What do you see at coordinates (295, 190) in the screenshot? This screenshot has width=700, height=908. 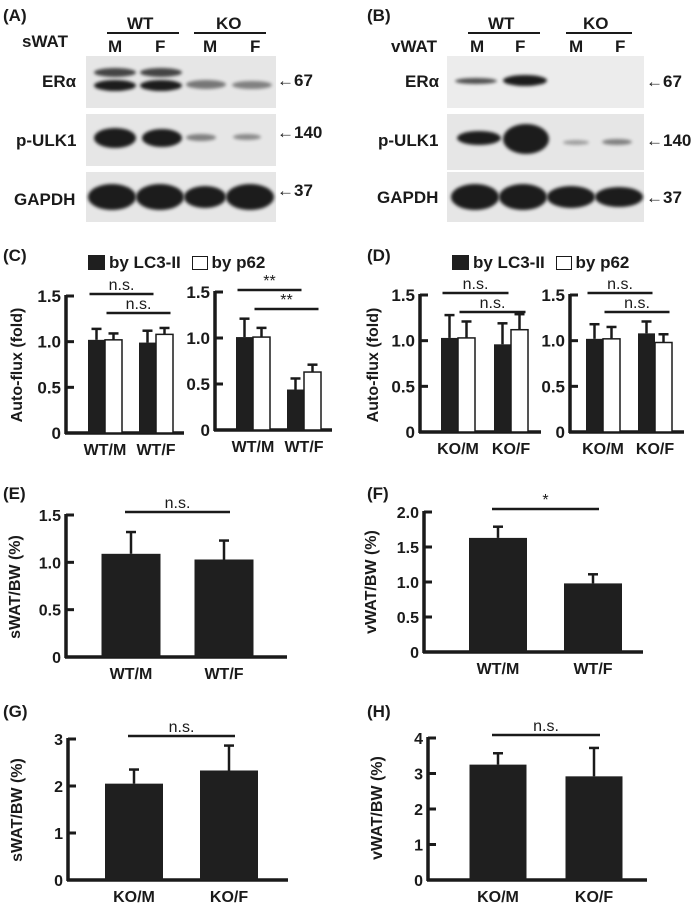 I see `mw-marker: ←37` at bounding box center [295, 190].